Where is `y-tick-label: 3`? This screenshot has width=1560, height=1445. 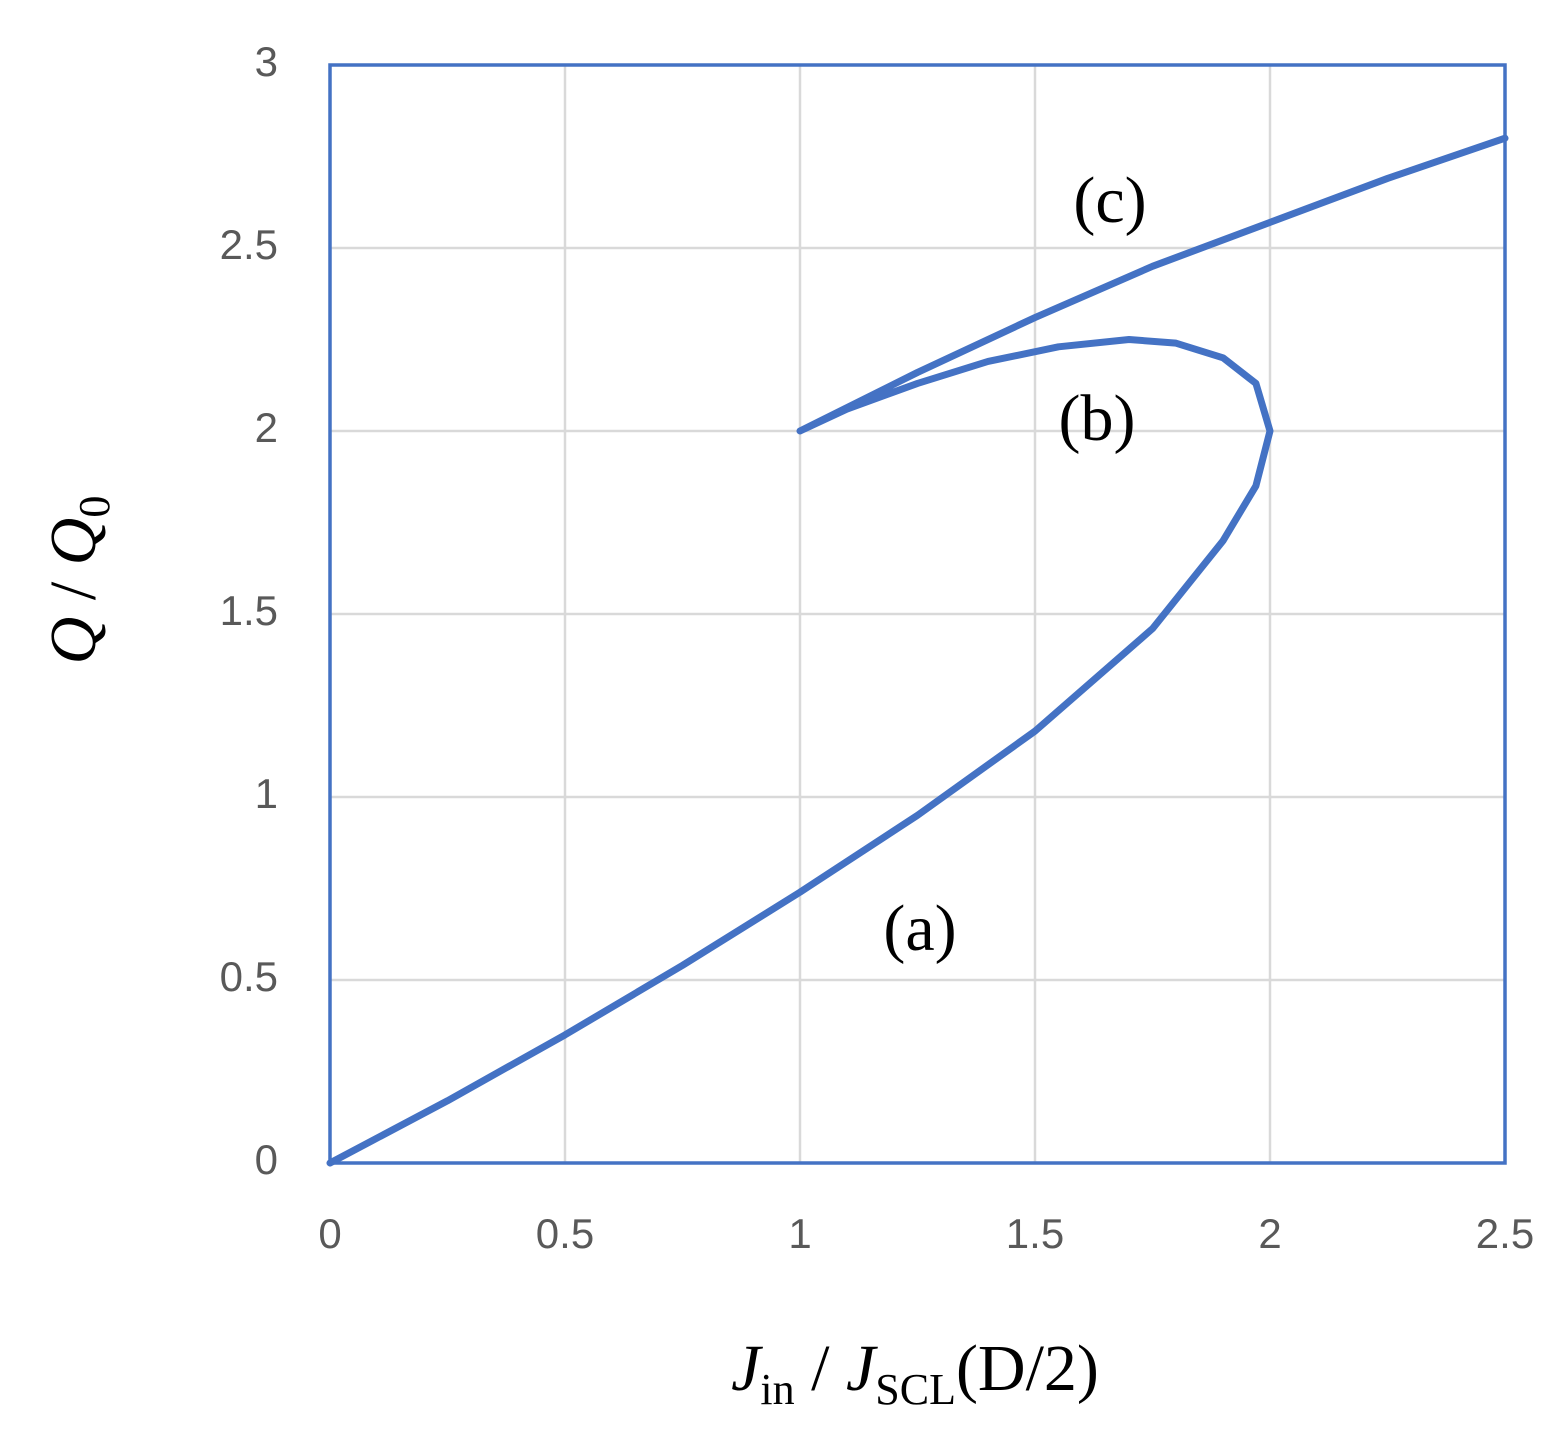
y-tick-label: 3 is located at coordinates (266, 61).